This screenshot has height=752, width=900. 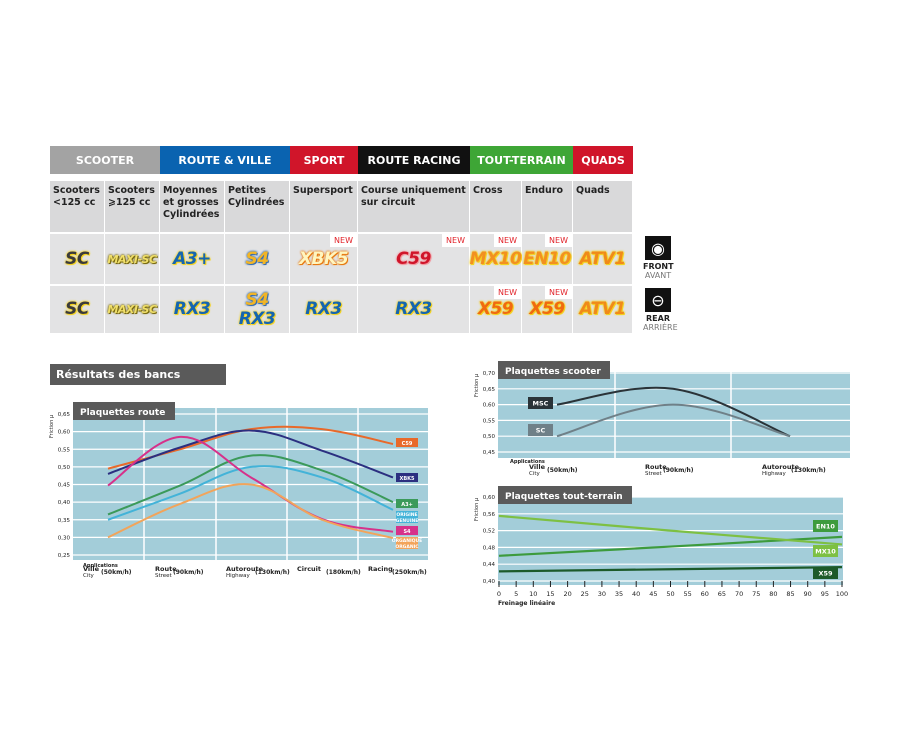 I want to click on front-pad-cell: EN10 NEW, so click(x=547, y=258).